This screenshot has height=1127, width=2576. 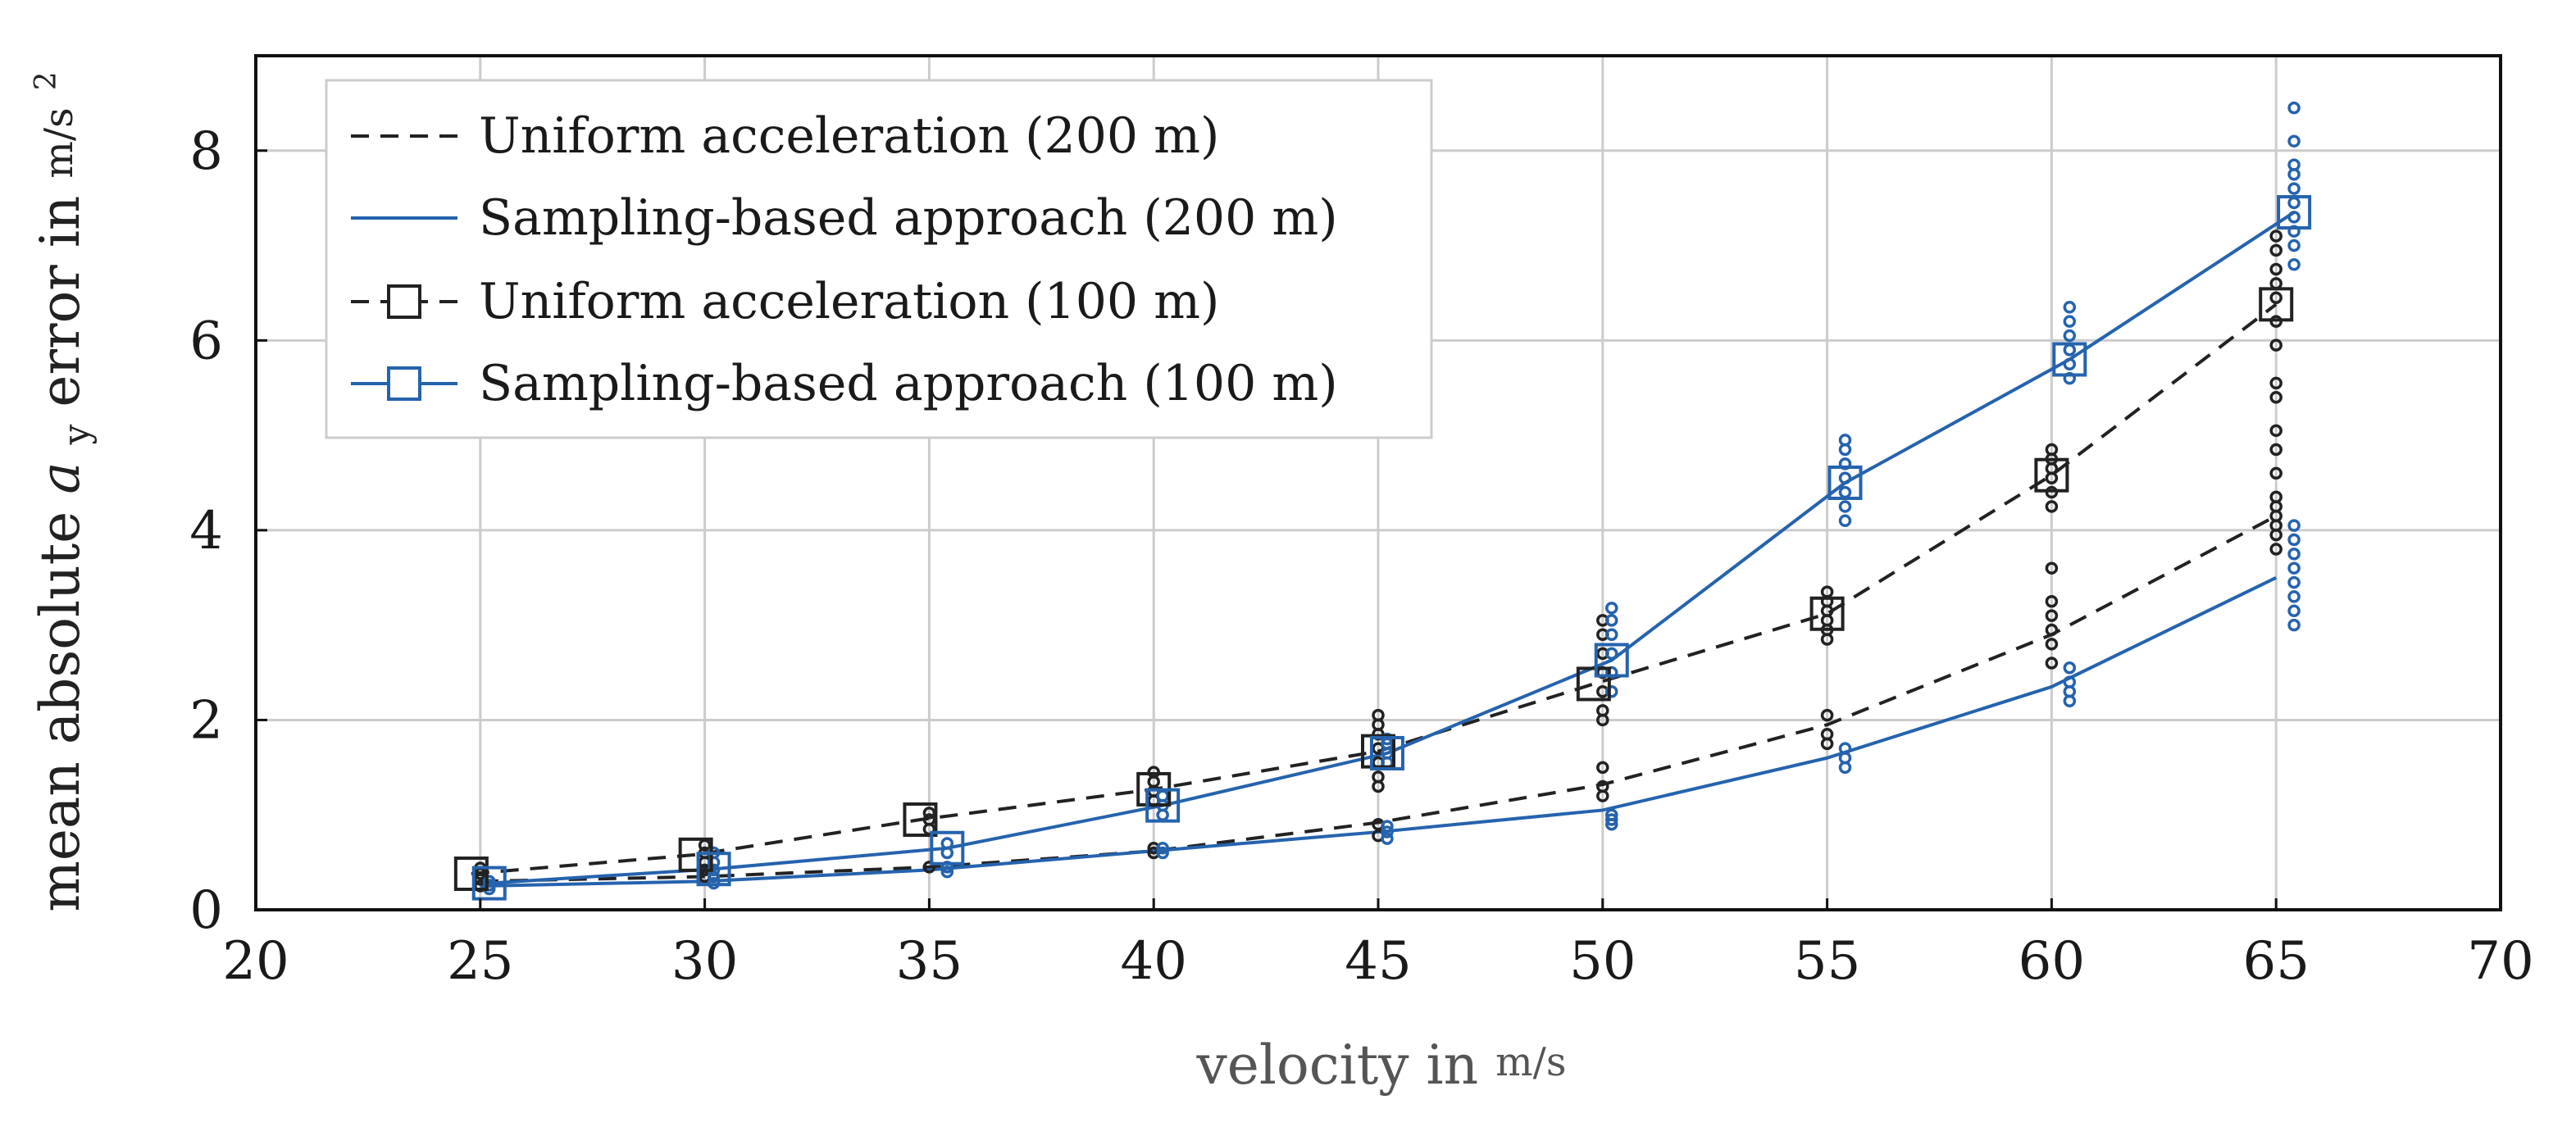 I want to click on y-tick-label: 8, so click(x=206, y=151).